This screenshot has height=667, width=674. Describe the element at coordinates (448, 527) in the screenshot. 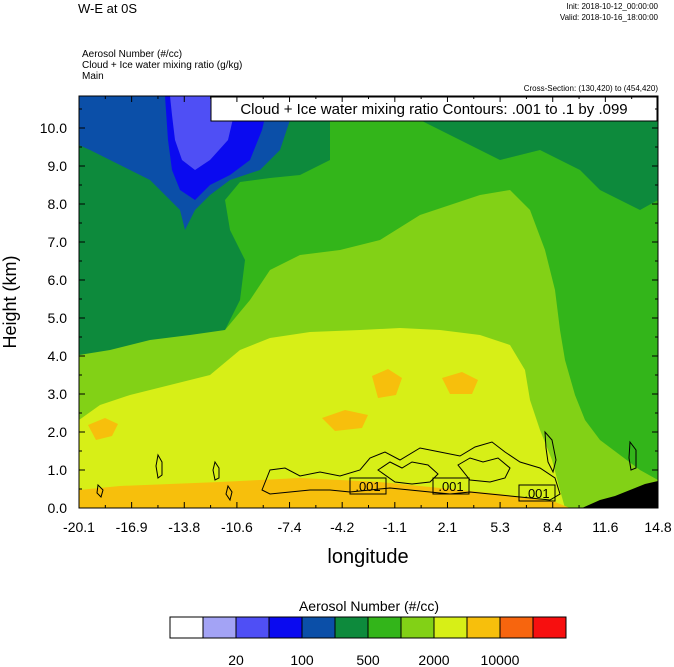

I see `x-tick-label: 2.1` at that location.